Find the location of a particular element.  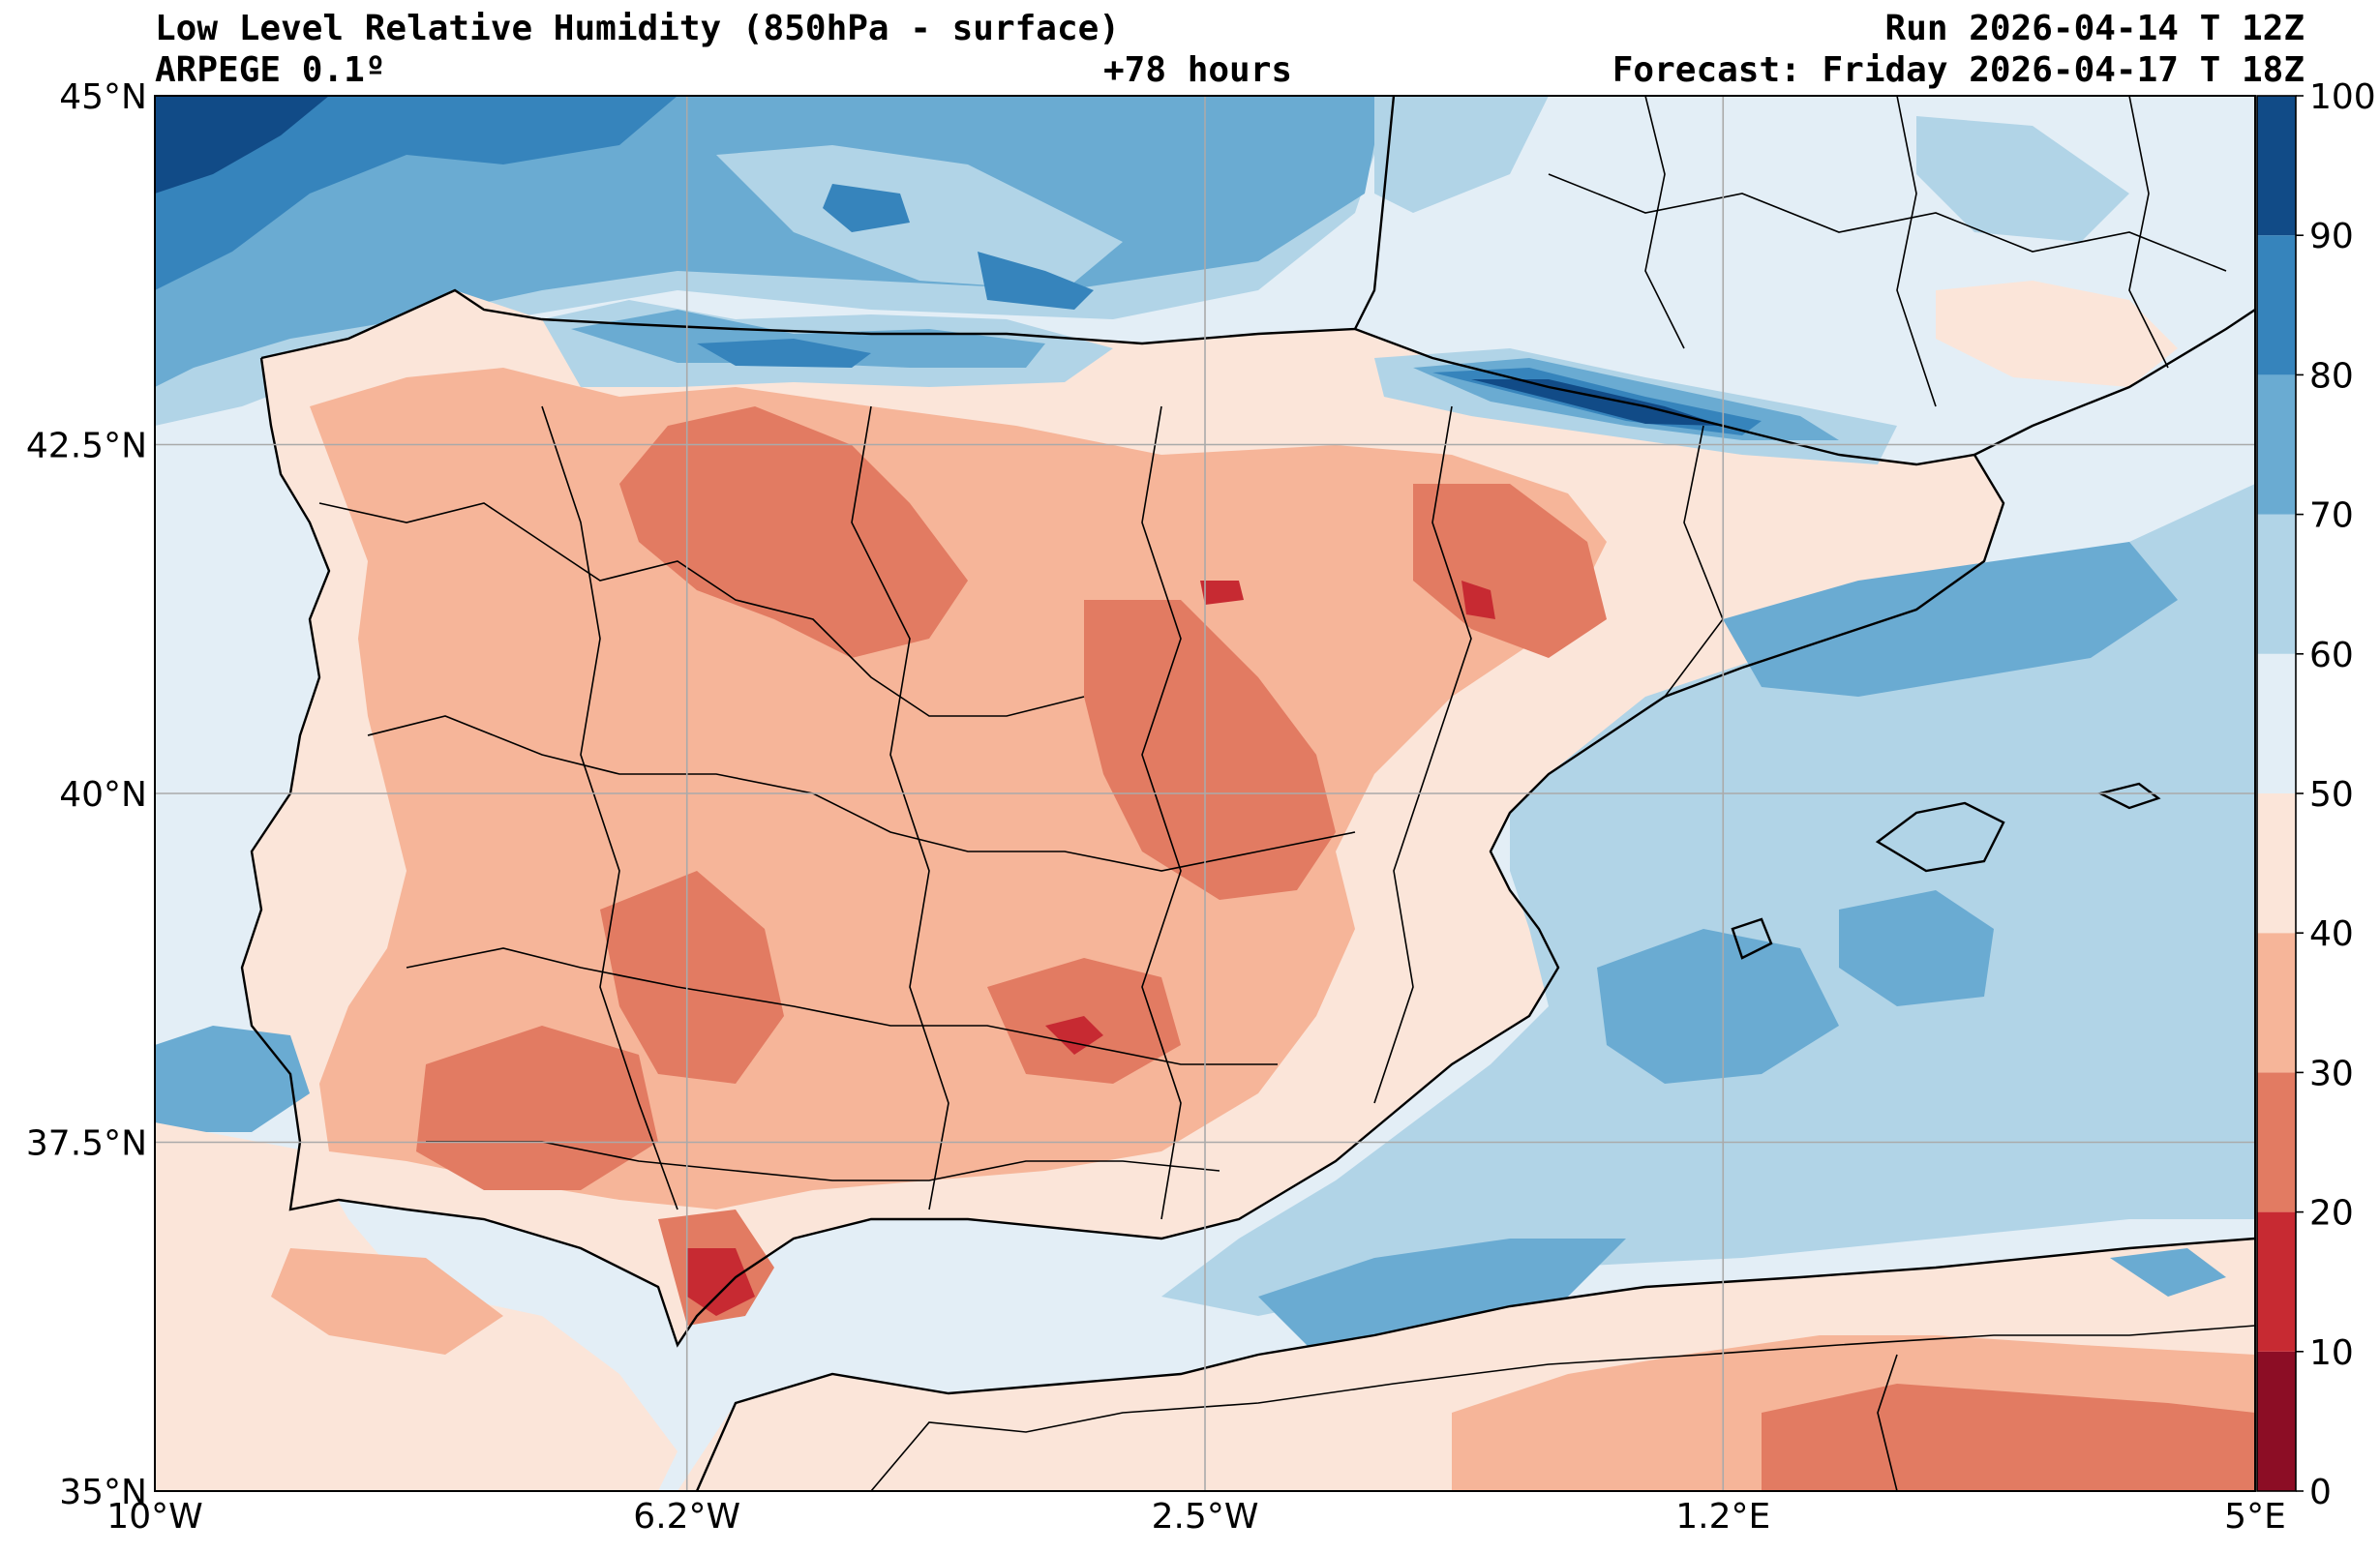

colorbar-tick-label: 10 is located at coordinates (2331, 1353).